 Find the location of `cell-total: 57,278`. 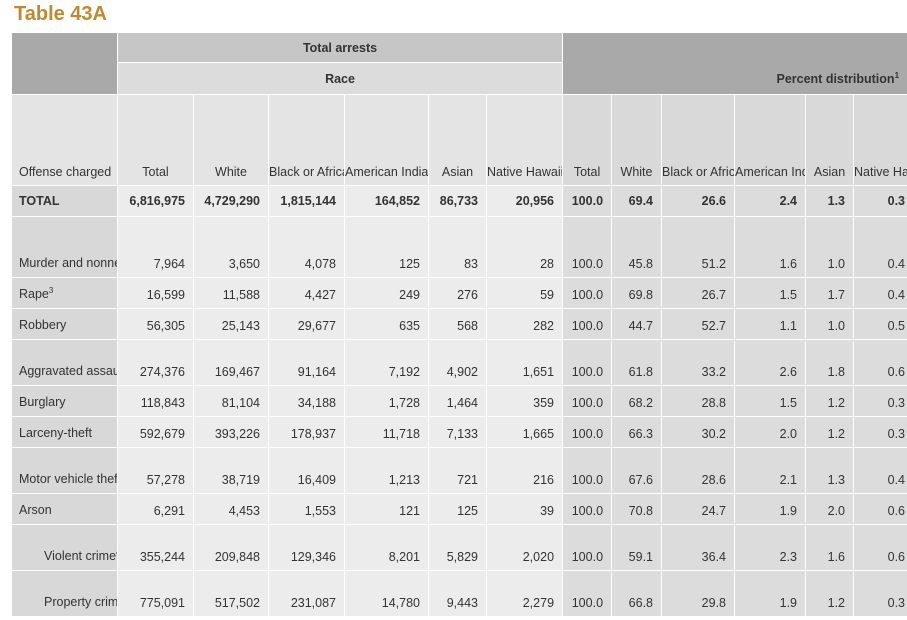

cell-total: 57,278 is located at coordinates (155, 470).